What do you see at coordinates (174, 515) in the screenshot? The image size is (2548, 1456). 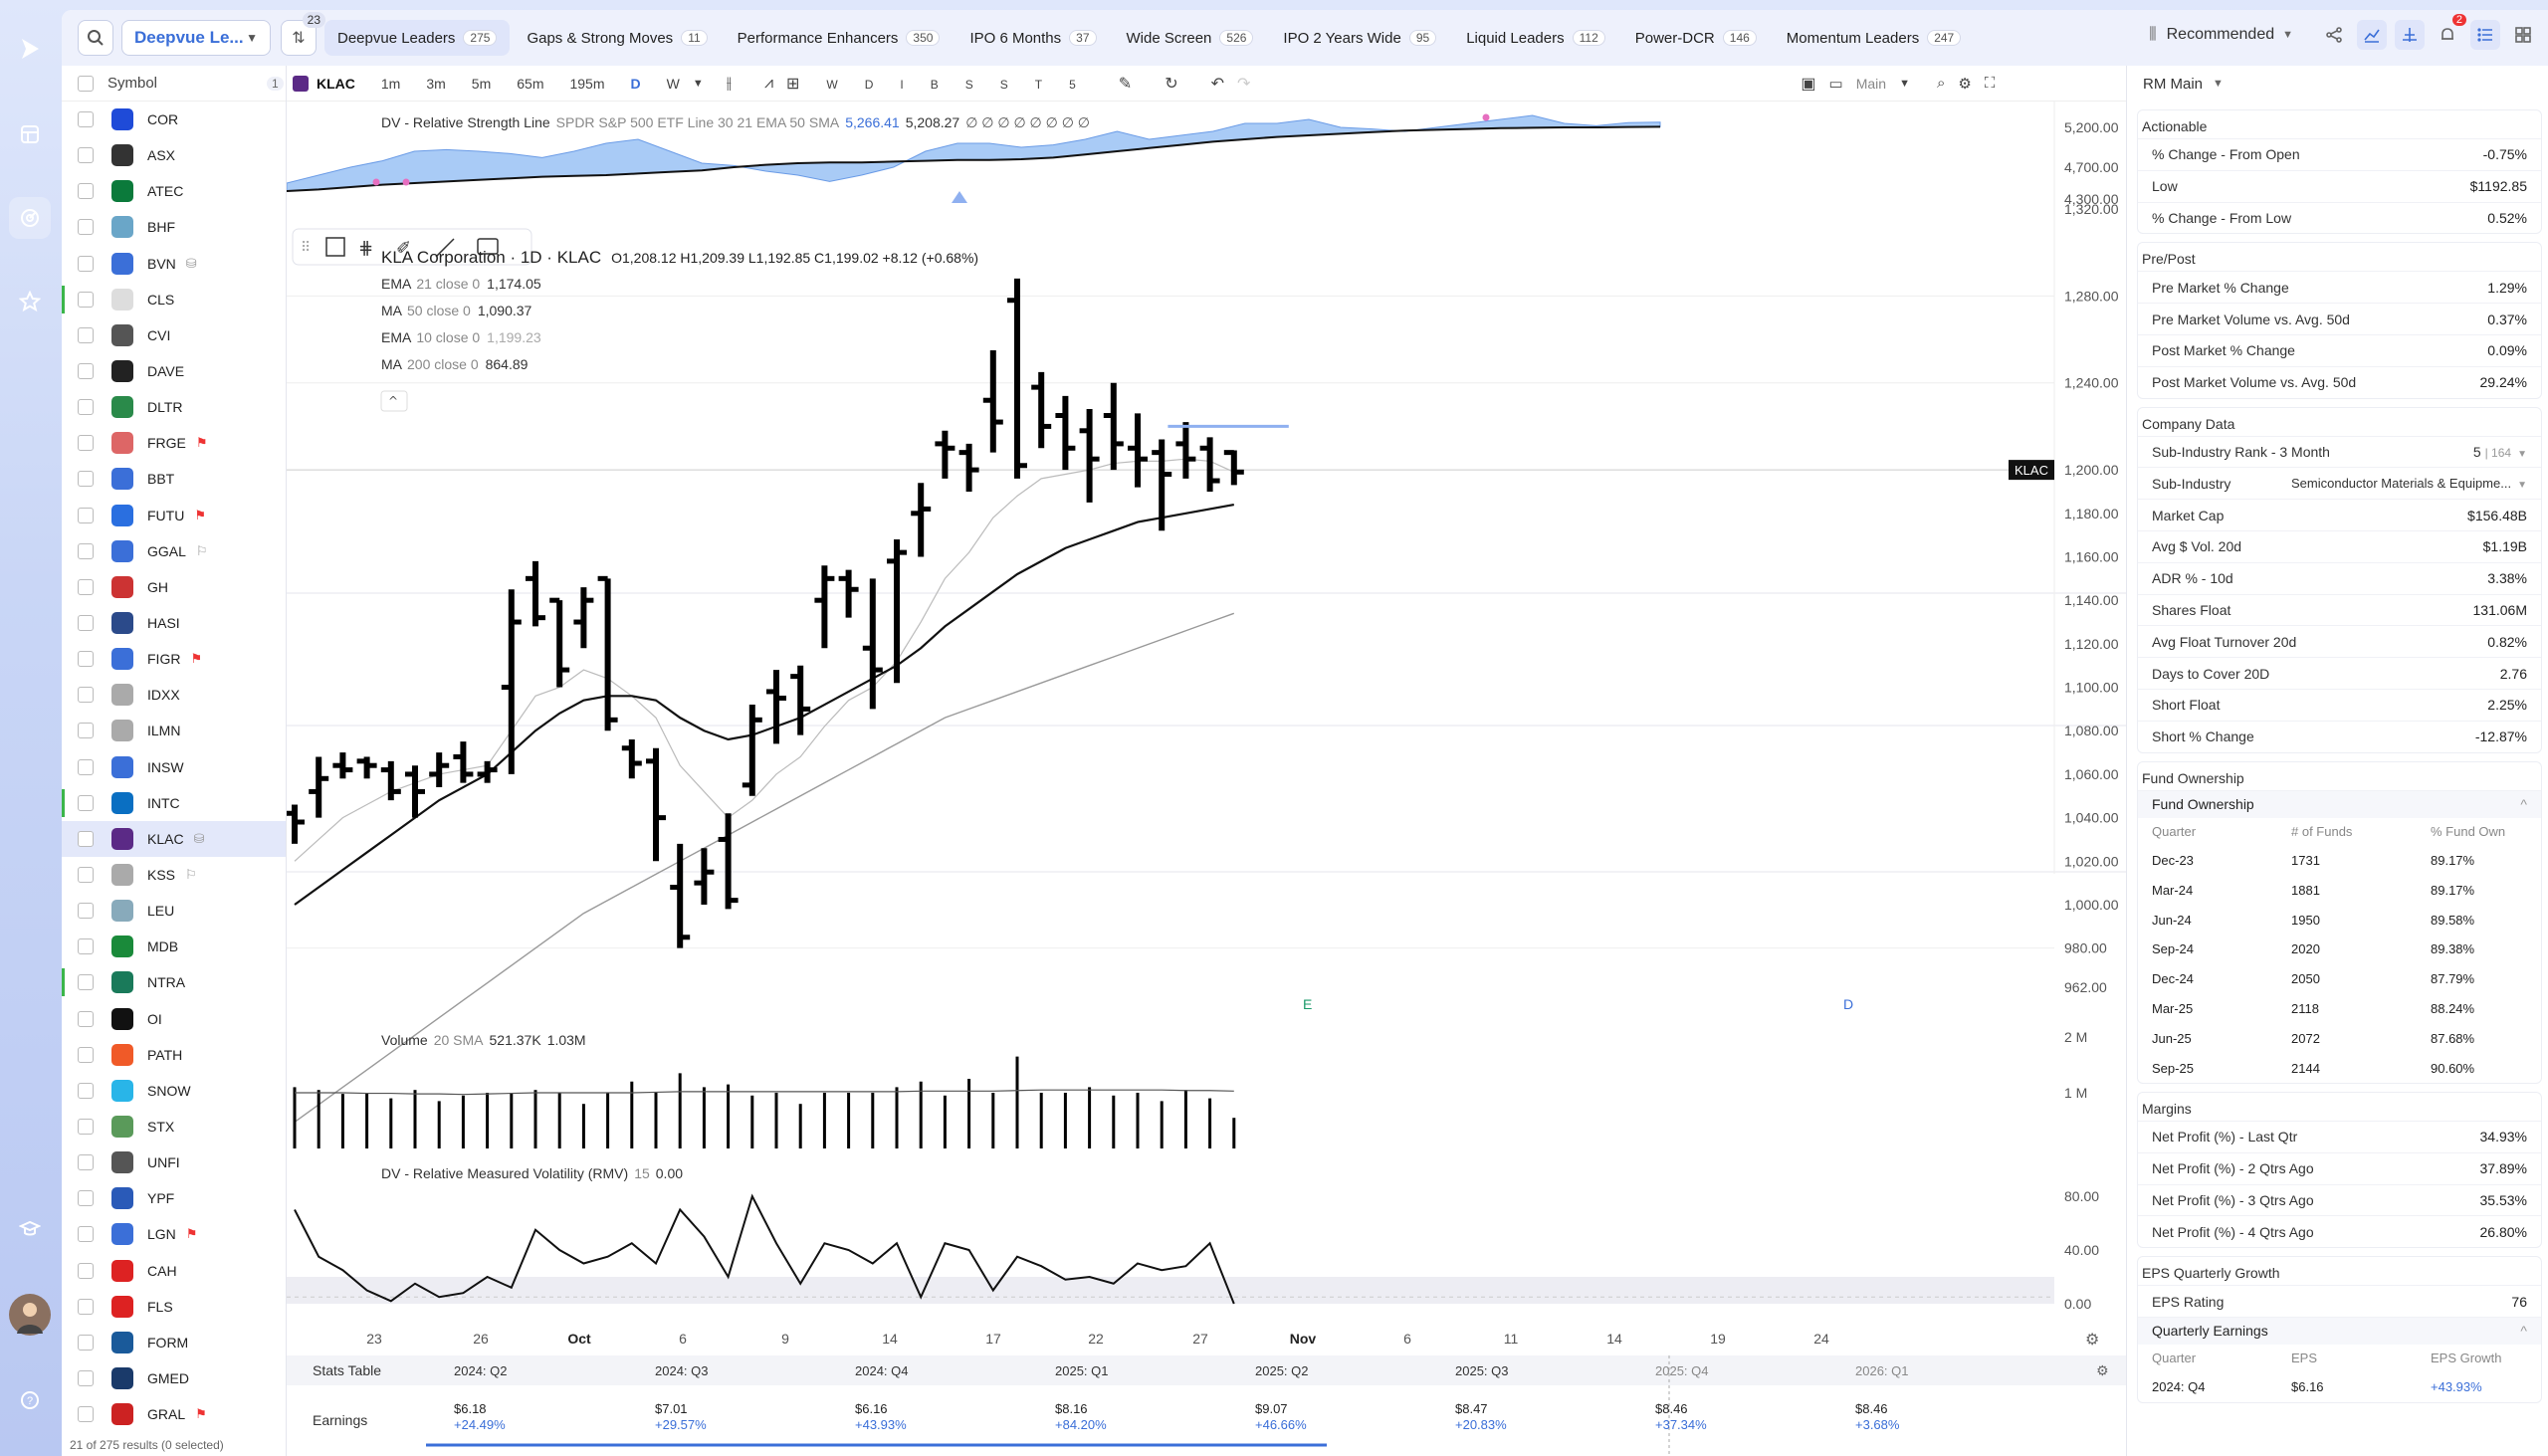 I see `symbol-row-futu: FUTU ⚑` at bounding box center [174, 515].